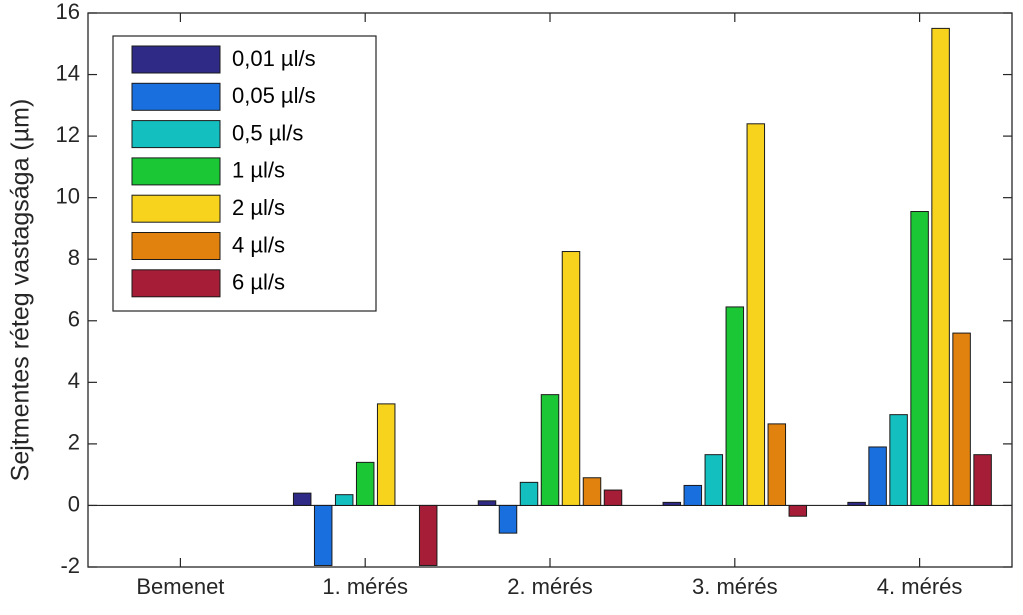 This screenshot has height=615, width=1023. What do you see at coordinates (70, 565) in the screenshot?
I see `y-tick-label: -2` at bounding box center [70, 565].